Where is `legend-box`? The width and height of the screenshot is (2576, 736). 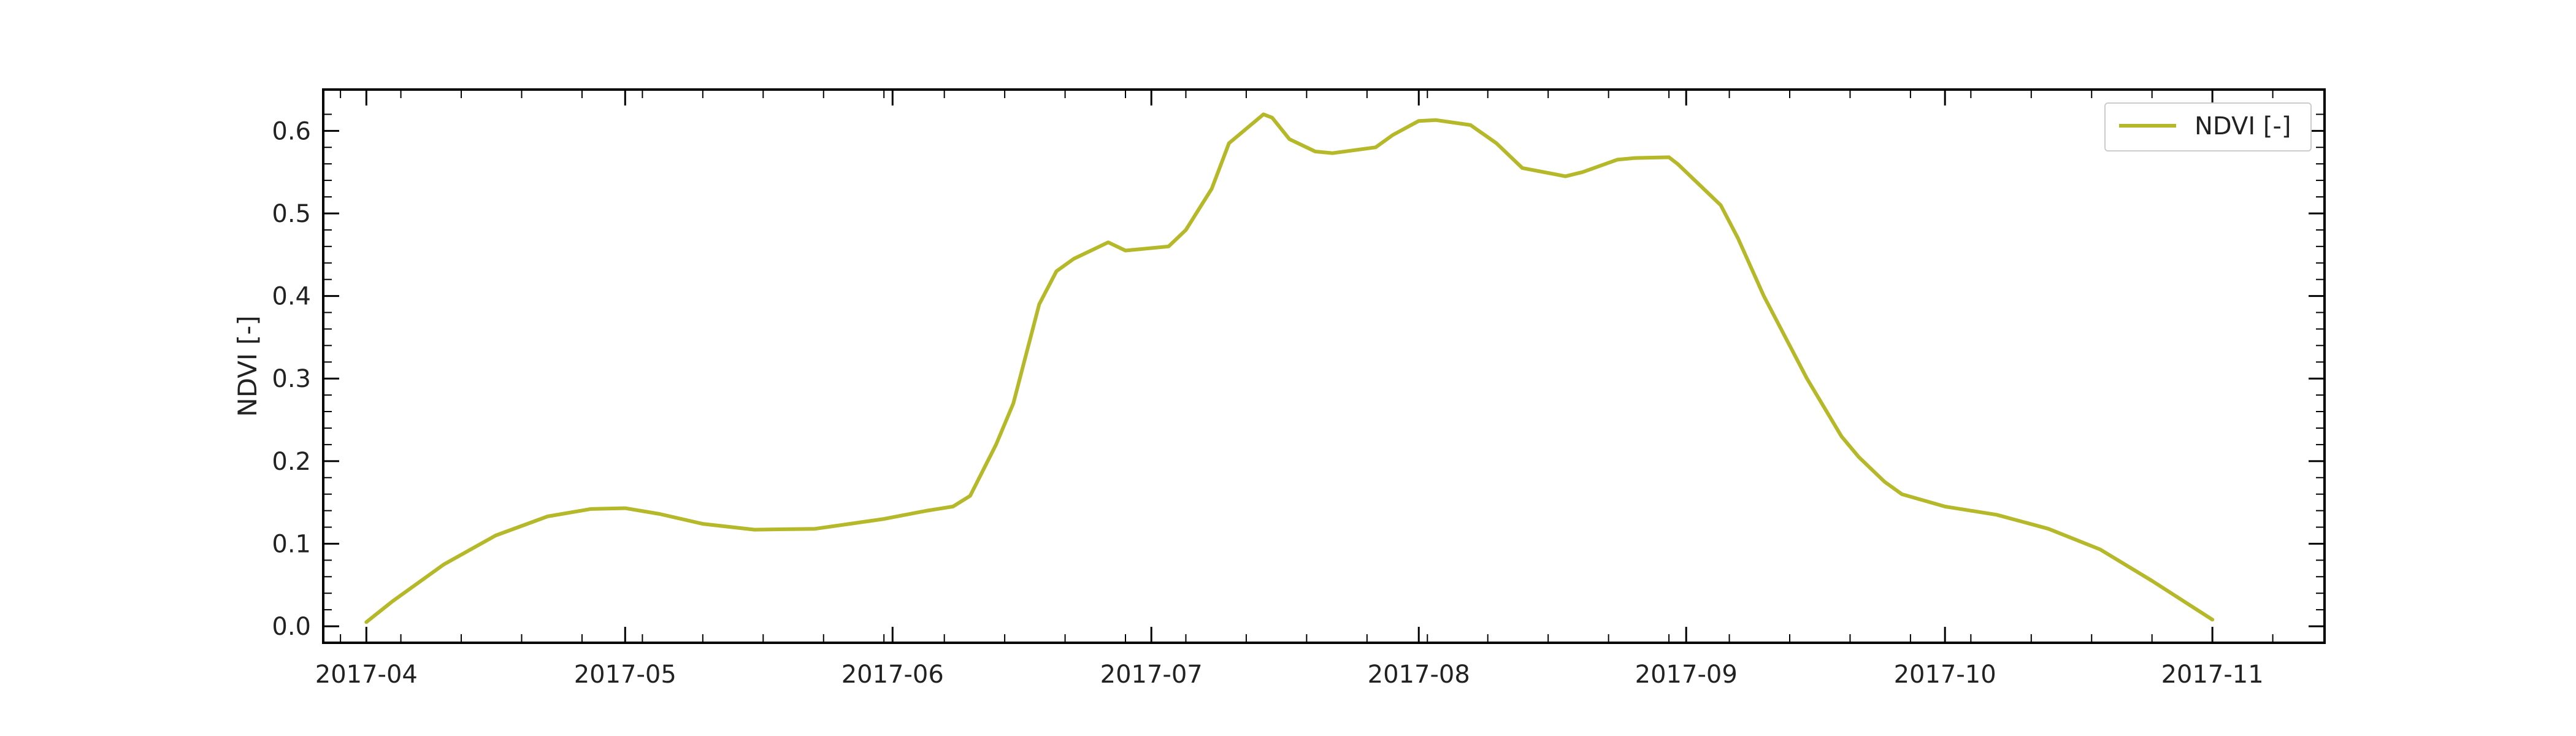 legend-box is located at coordinates (2208, 126).